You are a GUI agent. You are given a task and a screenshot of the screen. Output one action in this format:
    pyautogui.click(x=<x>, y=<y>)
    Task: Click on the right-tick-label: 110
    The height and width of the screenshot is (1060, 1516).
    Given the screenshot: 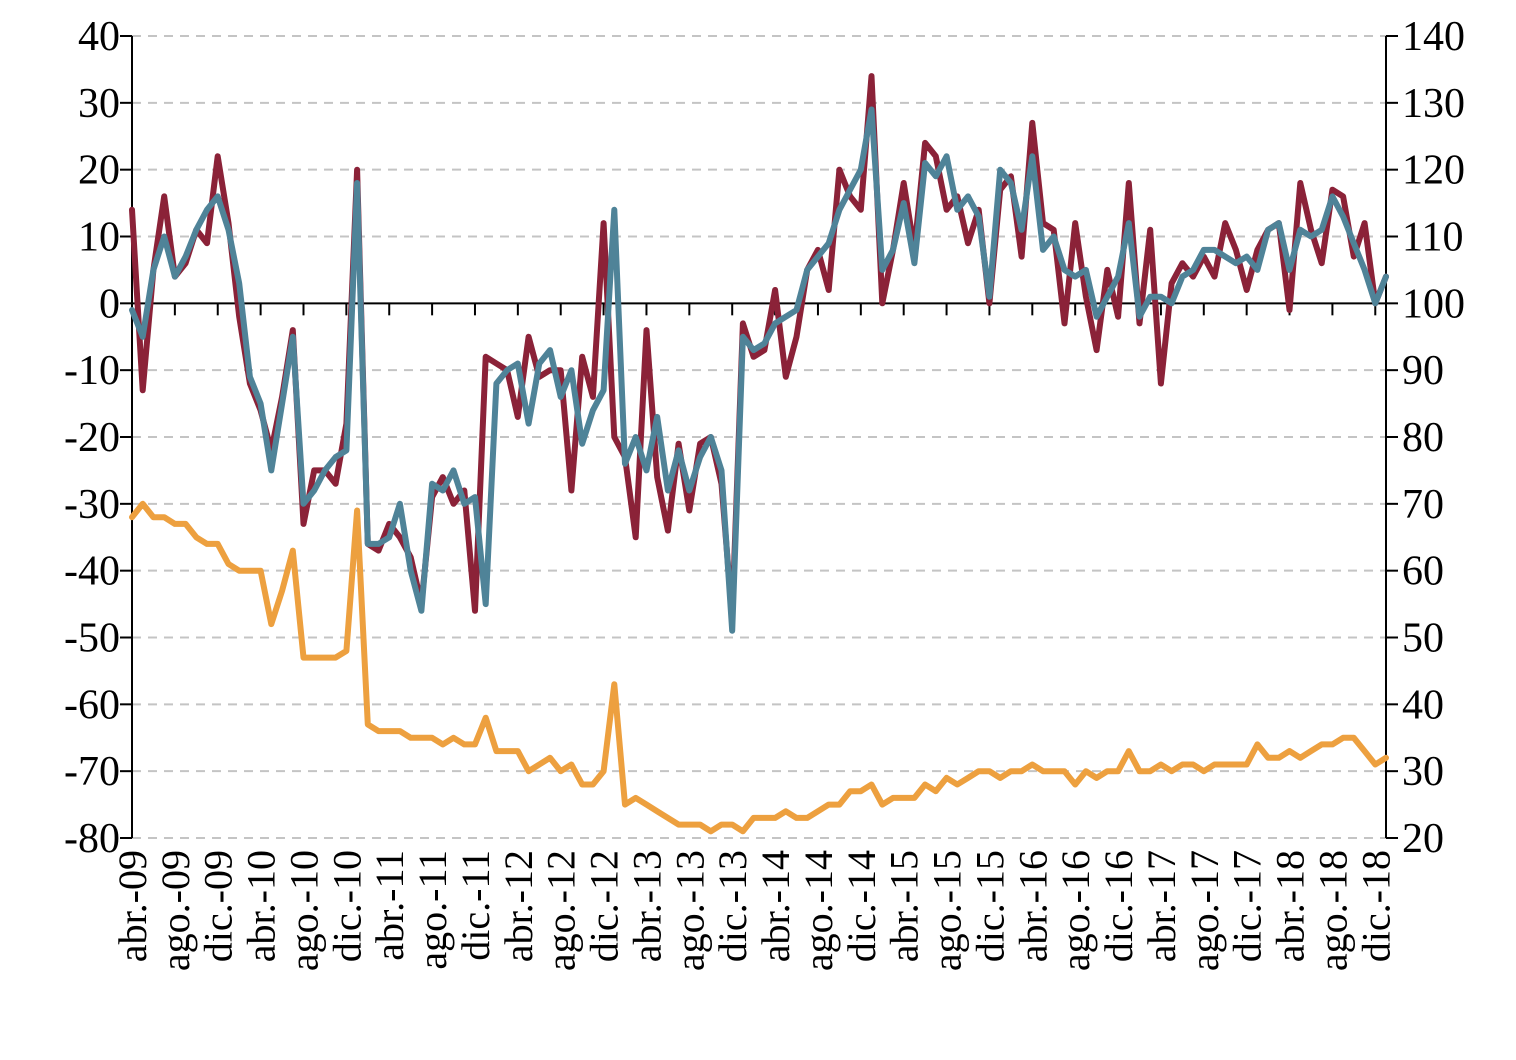 What is the action you would take?
    pyautogui.click(x=1432, y=238)
    